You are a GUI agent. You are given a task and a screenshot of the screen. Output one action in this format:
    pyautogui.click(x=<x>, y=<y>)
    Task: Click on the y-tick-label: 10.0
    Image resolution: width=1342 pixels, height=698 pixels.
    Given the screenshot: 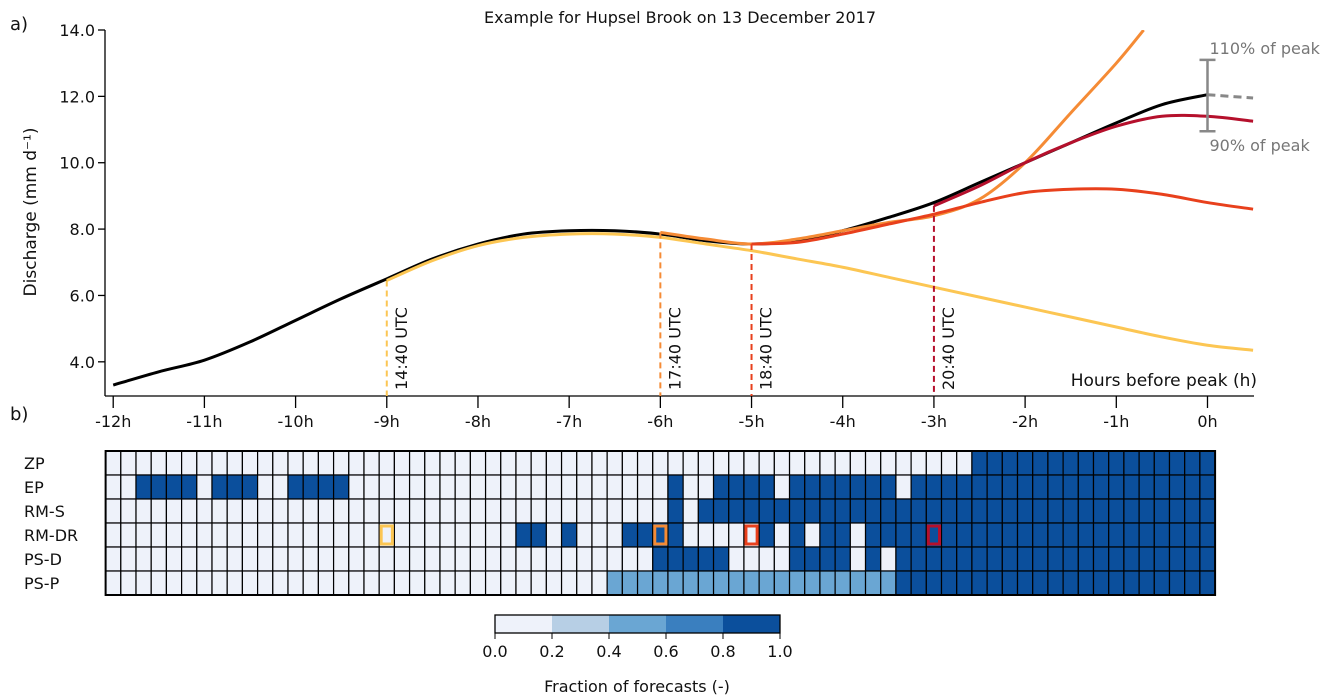 What is the action you would take?
    pyautogui.click(x=77, y=163)
    